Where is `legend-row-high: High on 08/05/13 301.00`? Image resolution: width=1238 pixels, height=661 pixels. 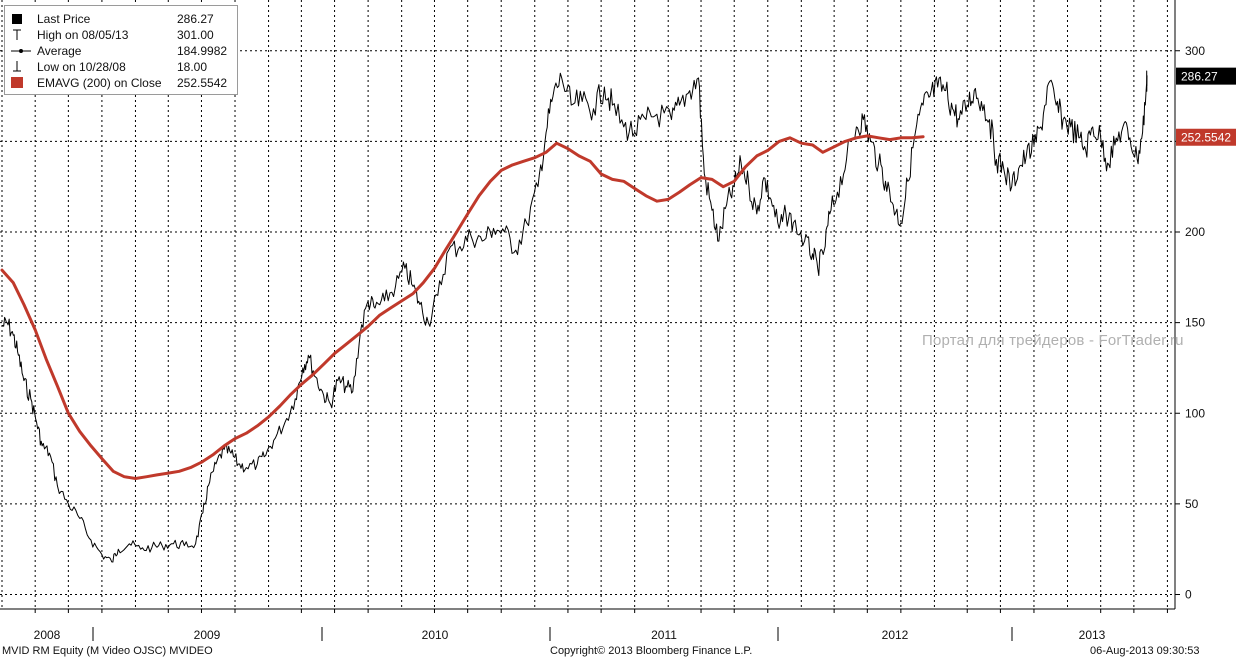 legend-row-high: High on 08/05/13 301.00 is located at coordinates (121, 35).